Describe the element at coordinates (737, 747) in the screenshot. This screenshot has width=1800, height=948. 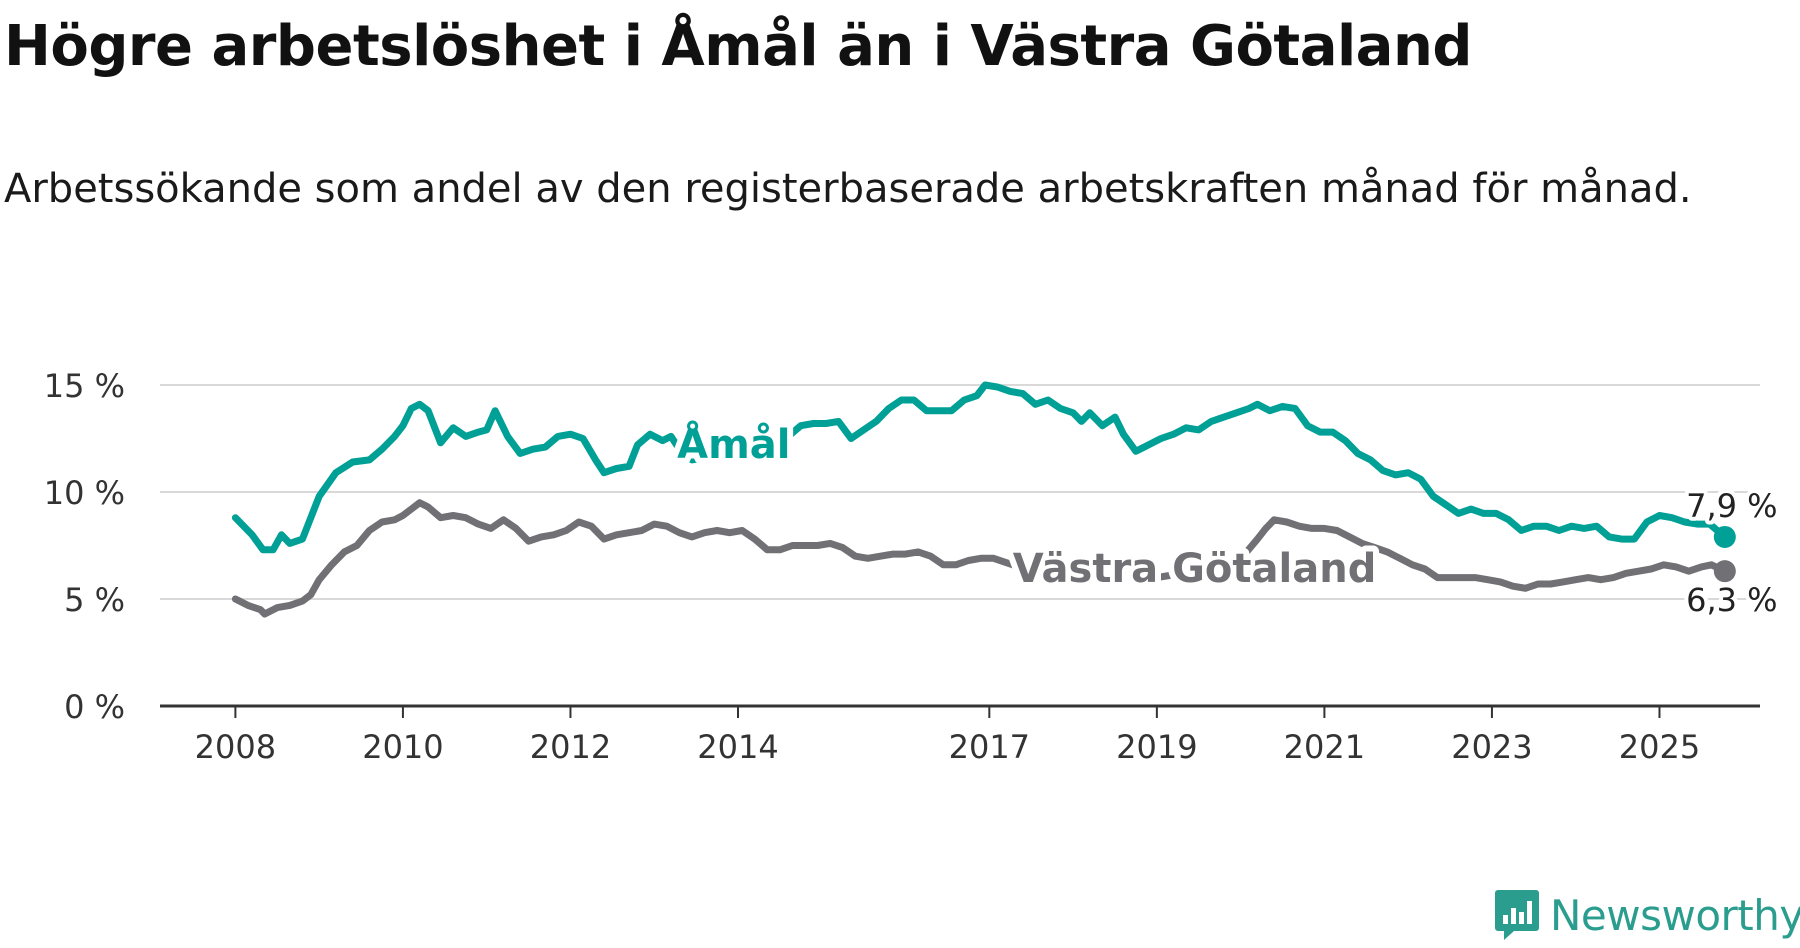
I see `x-tick-label: 2014` at that location.